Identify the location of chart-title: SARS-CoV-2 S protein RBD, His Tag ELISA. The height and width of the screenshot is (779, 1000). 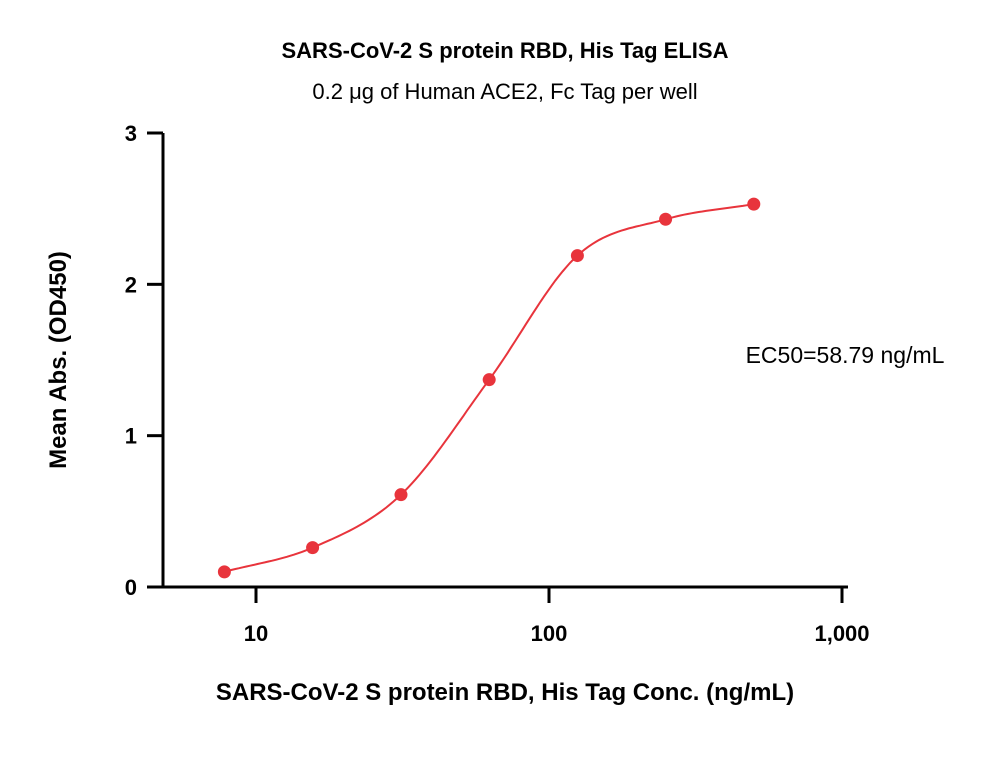
(505, 50).